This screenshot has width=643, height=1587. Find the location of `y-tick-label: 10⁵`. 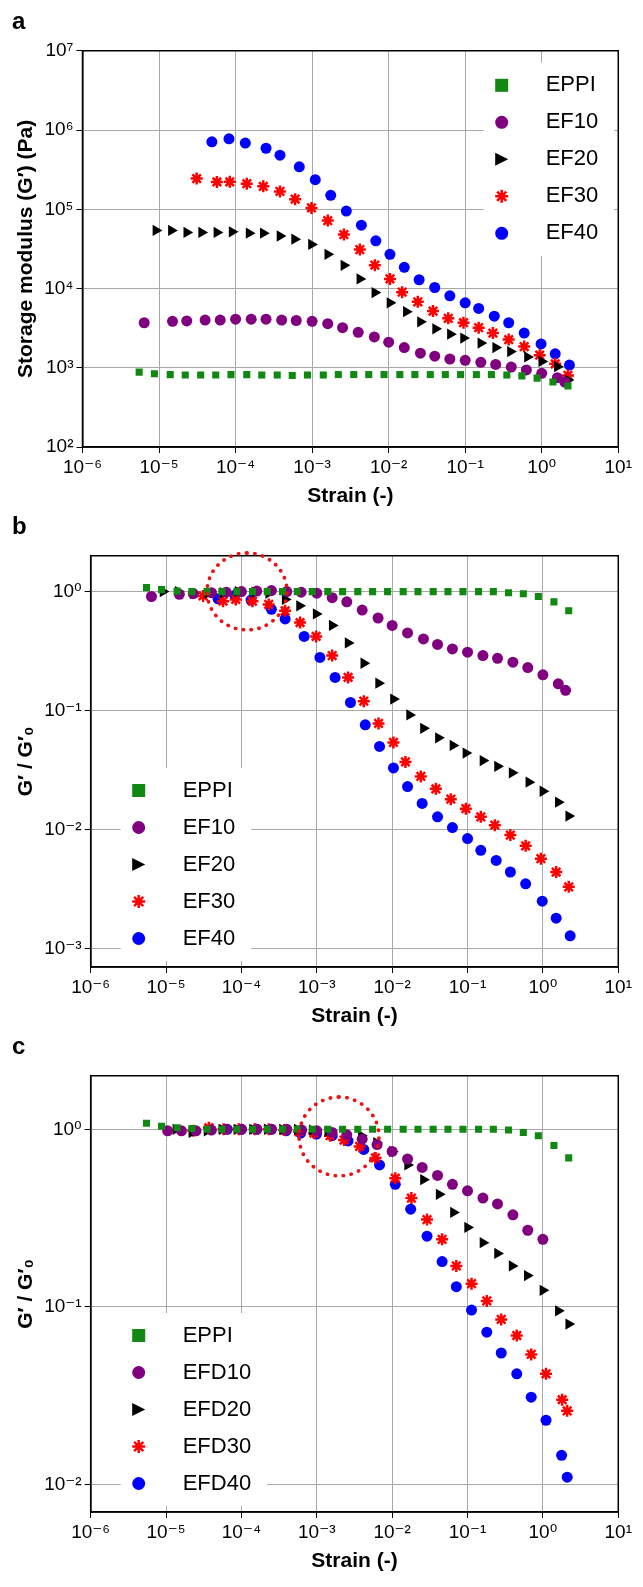

y-tick-label: 10⁵ is located at coordinates (59, 208).